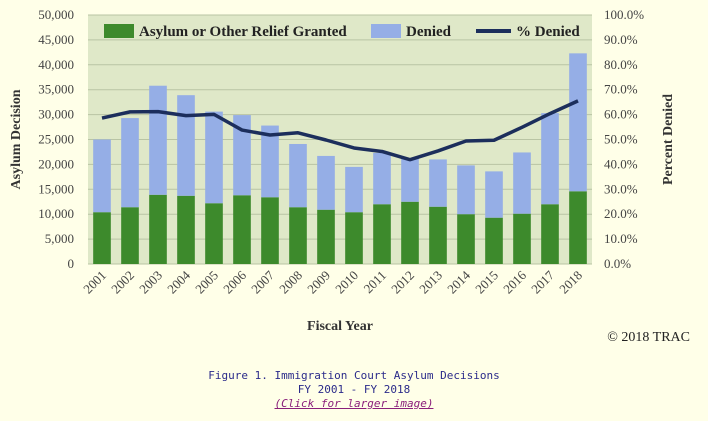 This screenshot has height=421, width=708. Describe the element at coordinates (56, 114) in the screenshot. I see `y-tick-label: 30,000` at that location.